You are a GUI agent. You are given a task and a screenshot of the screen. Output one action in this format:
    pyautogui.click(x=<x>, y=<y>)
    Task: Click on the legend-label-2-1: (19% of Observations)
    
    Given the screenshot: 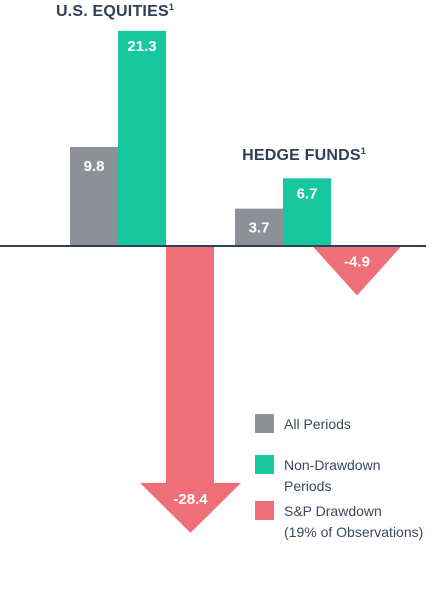 What is the action you would take?
    pyautogui.click(x=353, y=532)
    